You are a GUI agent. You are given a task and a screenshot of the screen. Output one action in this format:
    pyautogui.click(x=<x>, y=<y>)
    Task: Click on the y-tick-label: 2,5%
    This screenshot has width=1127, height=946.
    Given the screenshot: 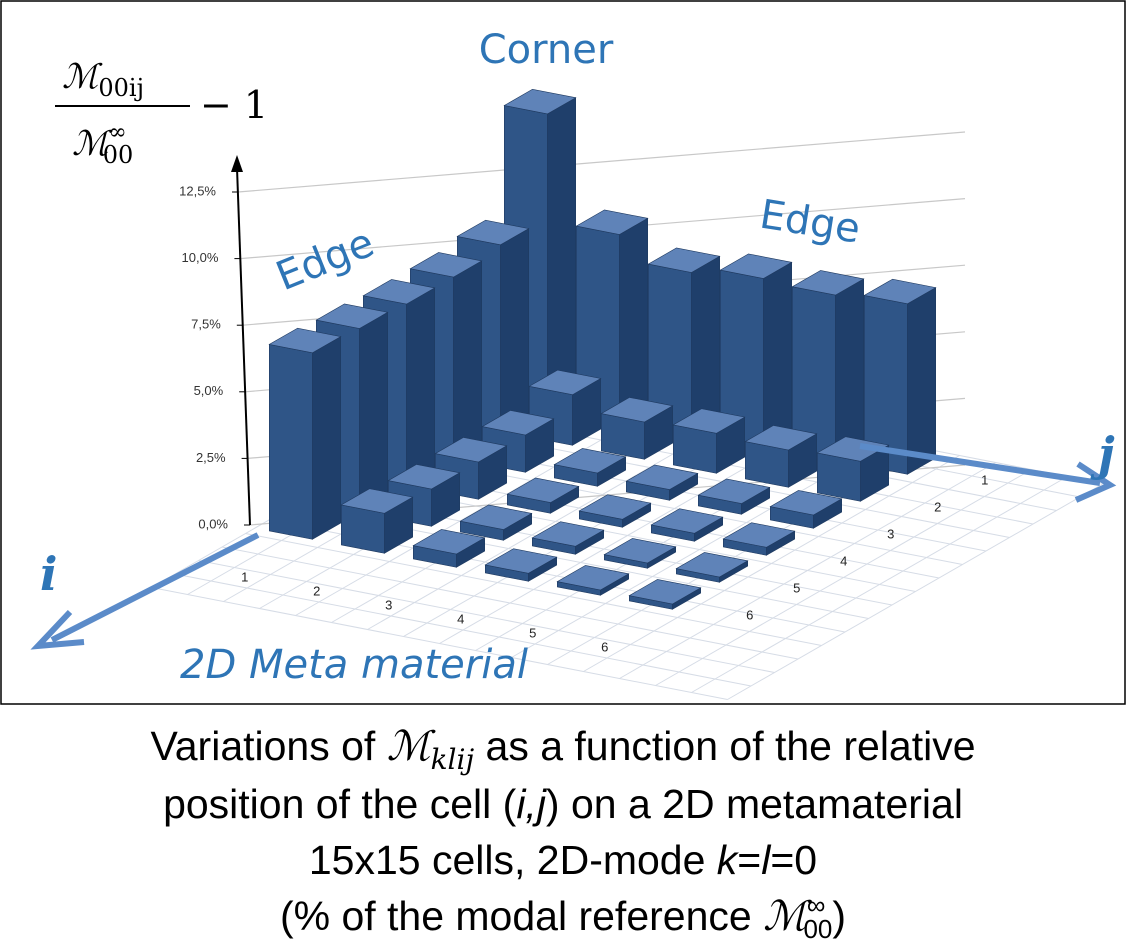 What is the action you would take?
    pyautogui.click(x=211, y=457)
    